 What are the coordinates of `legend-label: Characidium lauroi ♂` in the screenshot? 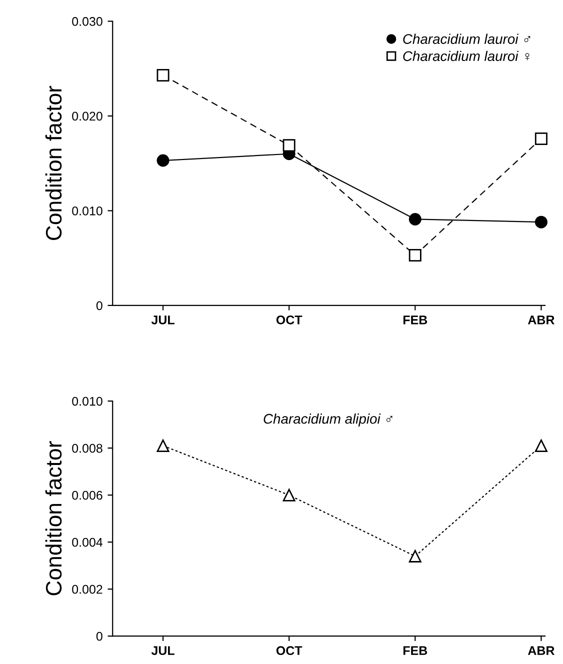 It's located at (466, 39).